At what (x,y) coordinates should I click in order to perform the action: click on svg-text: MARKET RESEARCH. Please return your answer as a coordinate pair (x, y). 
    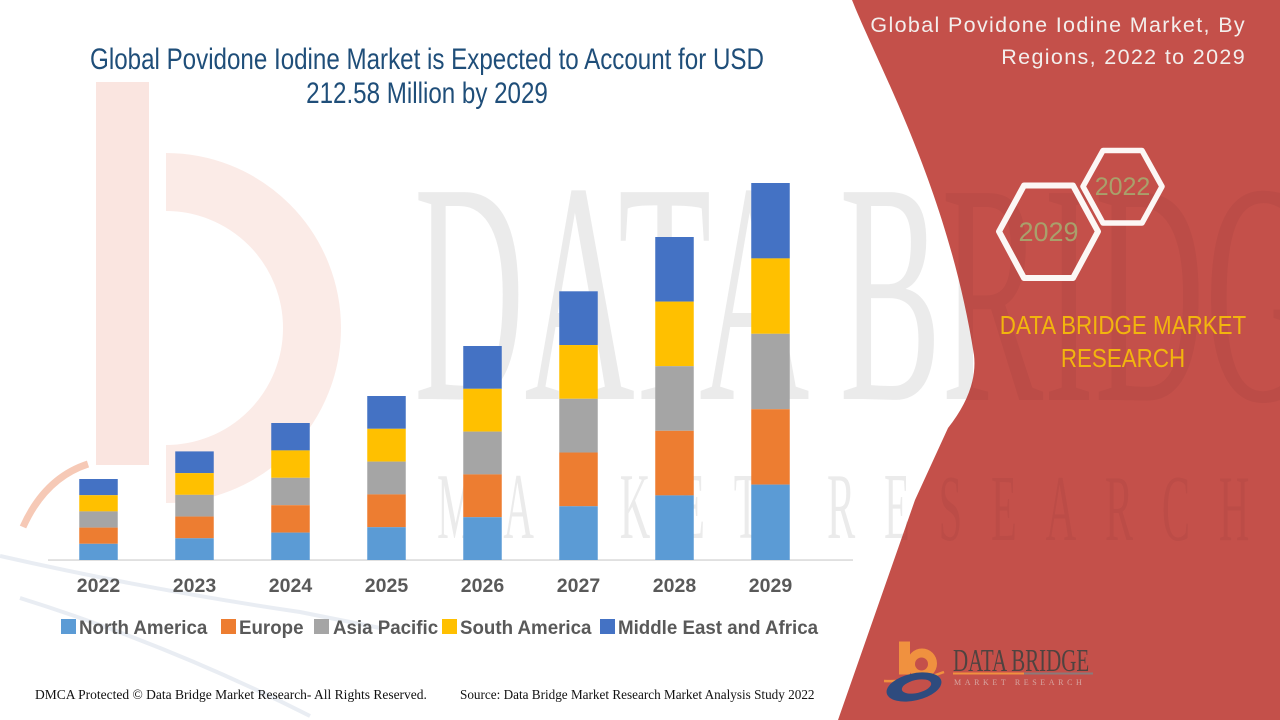
    Looking at the image, I should click on (1019, 682).